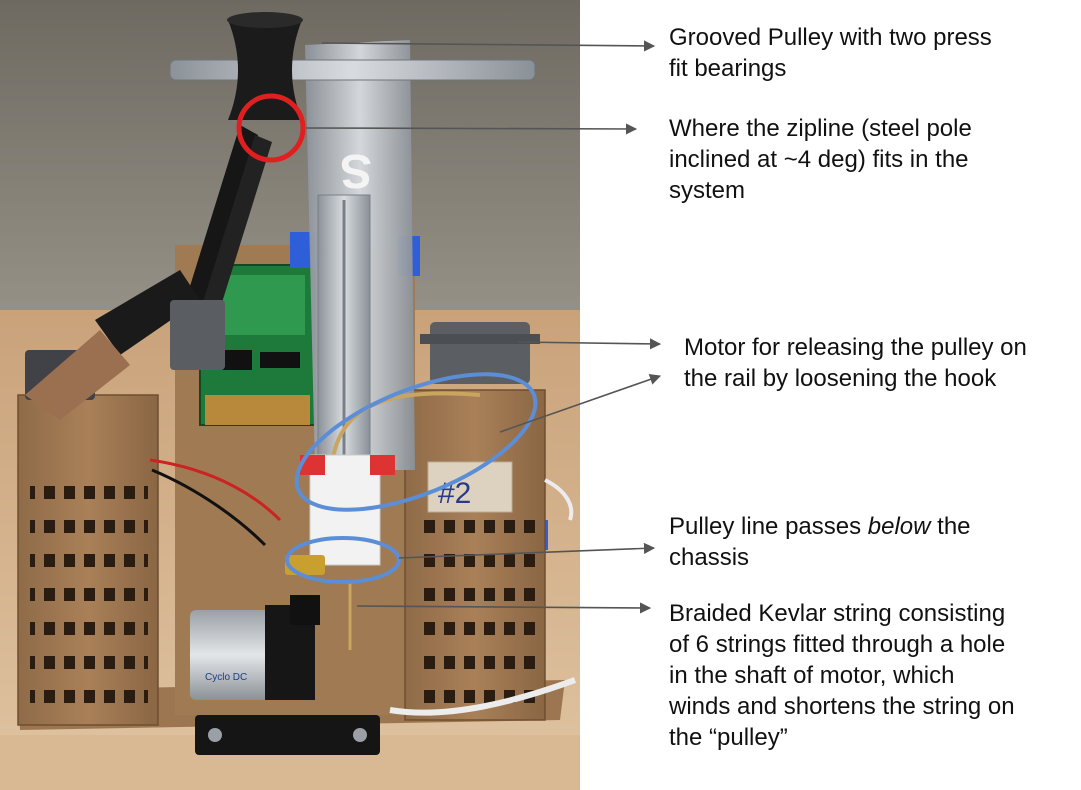  What do you see at coordinates (855, 347) in the screenshot?
I see `annotation-motor-release-line-1: Motor for releasing the pulley on` at bounding box center [855, 347].